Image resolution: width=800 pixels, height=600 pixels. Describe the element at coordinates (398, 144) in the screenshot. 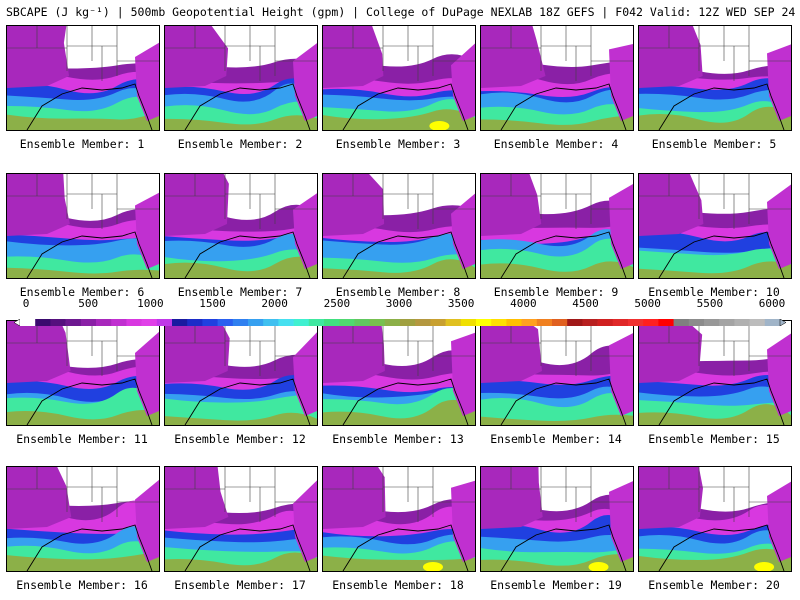

I see `ensemble-member-label: Ensemble Member: 3` at that location.